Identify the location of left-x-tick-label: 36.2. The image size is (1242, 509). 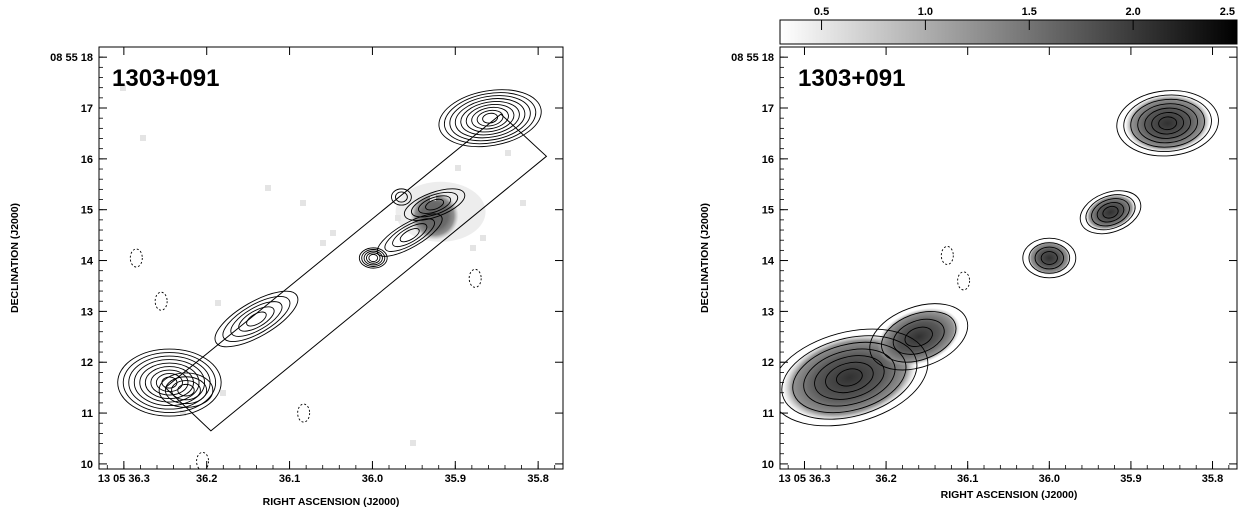
(206, 479).